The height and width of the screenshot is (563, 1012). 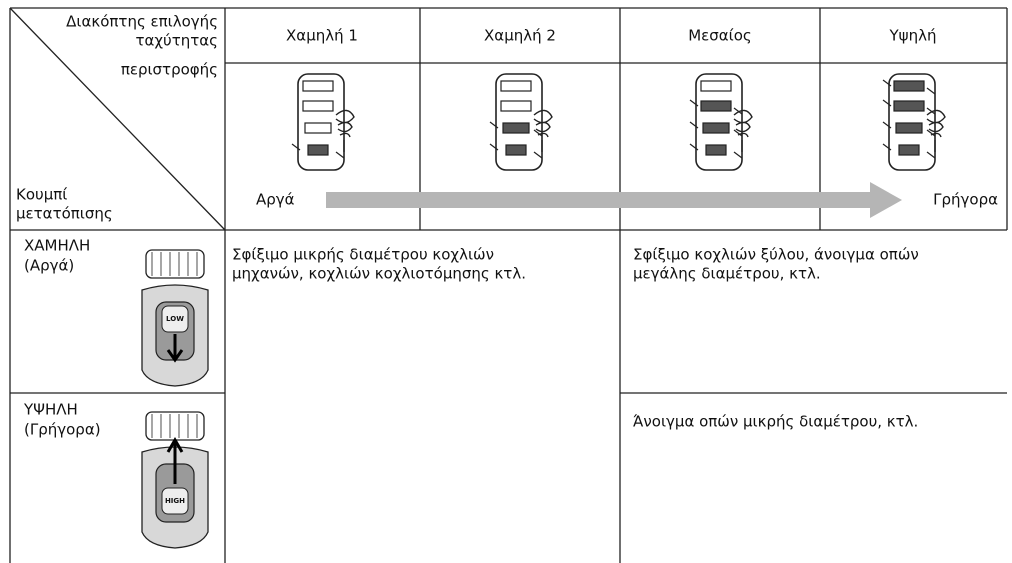 What do you see at coordinates (727, 274) in the screenshot?
I see `use-text: μεγάλης διαμέτρου, κτλ.` at bounding box center [727, 274].